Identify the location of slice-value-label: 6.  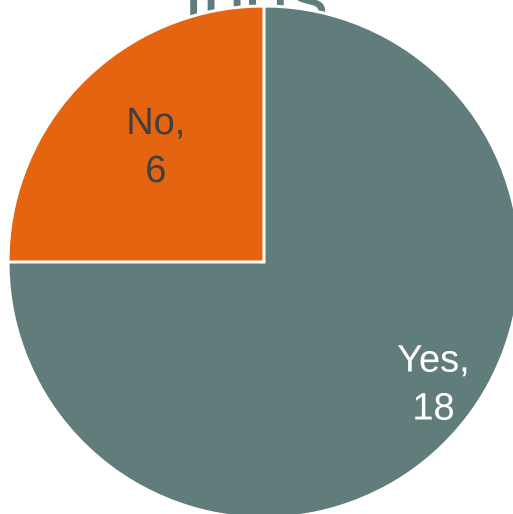
(155, 170).